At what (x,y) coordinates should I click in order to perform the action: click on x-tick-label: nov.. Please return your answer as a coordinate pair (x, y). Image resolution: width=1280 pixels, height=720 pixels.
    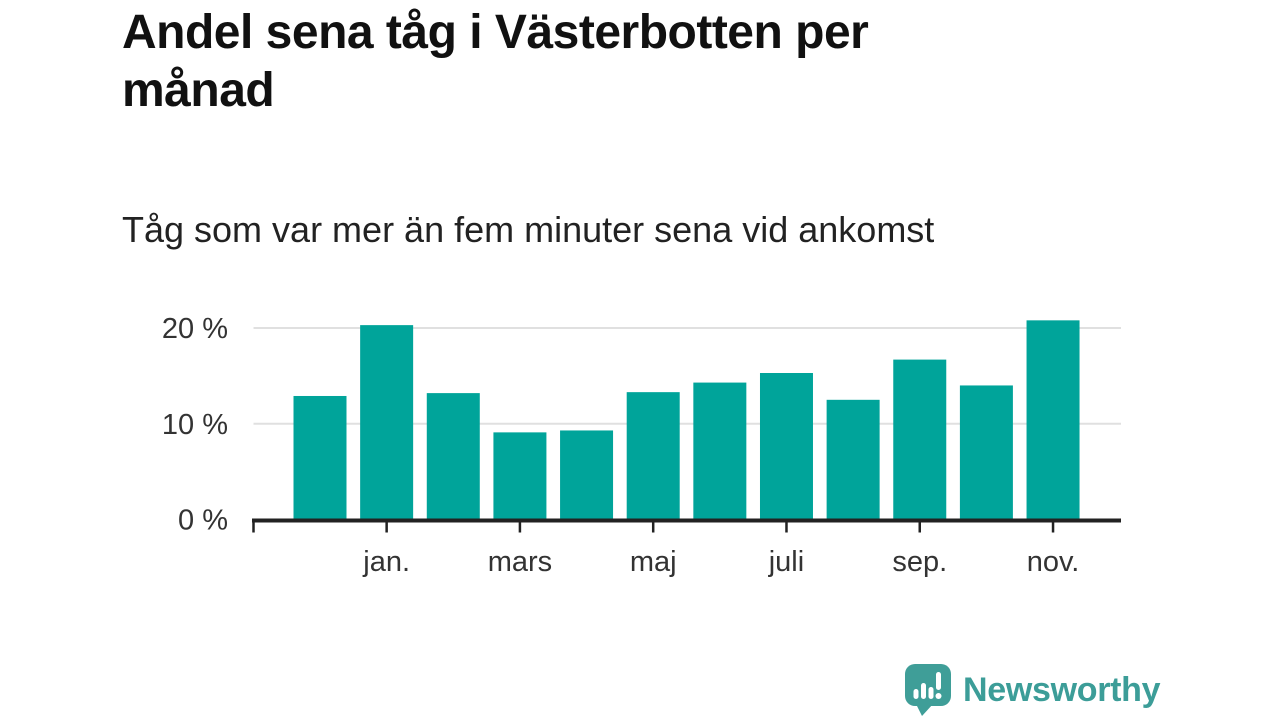
    Looking at the image, I should click on (1053, 562).